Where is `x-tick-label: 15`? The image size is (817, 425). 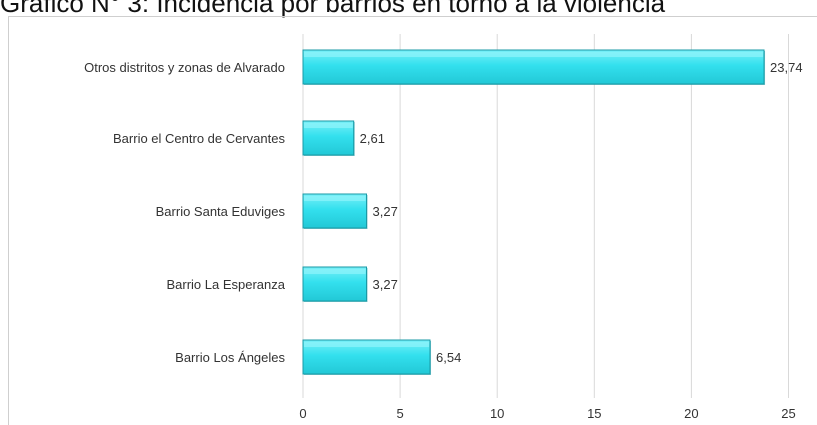
x-tick-label: 15 is located at coordinates (594, 413).